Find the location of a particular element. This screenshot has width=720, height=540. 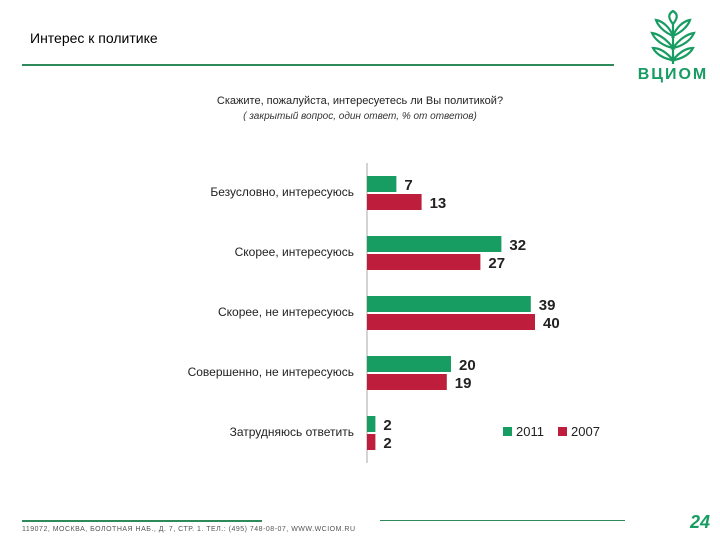

data-label: 39 is located at coordinates (547, 305).